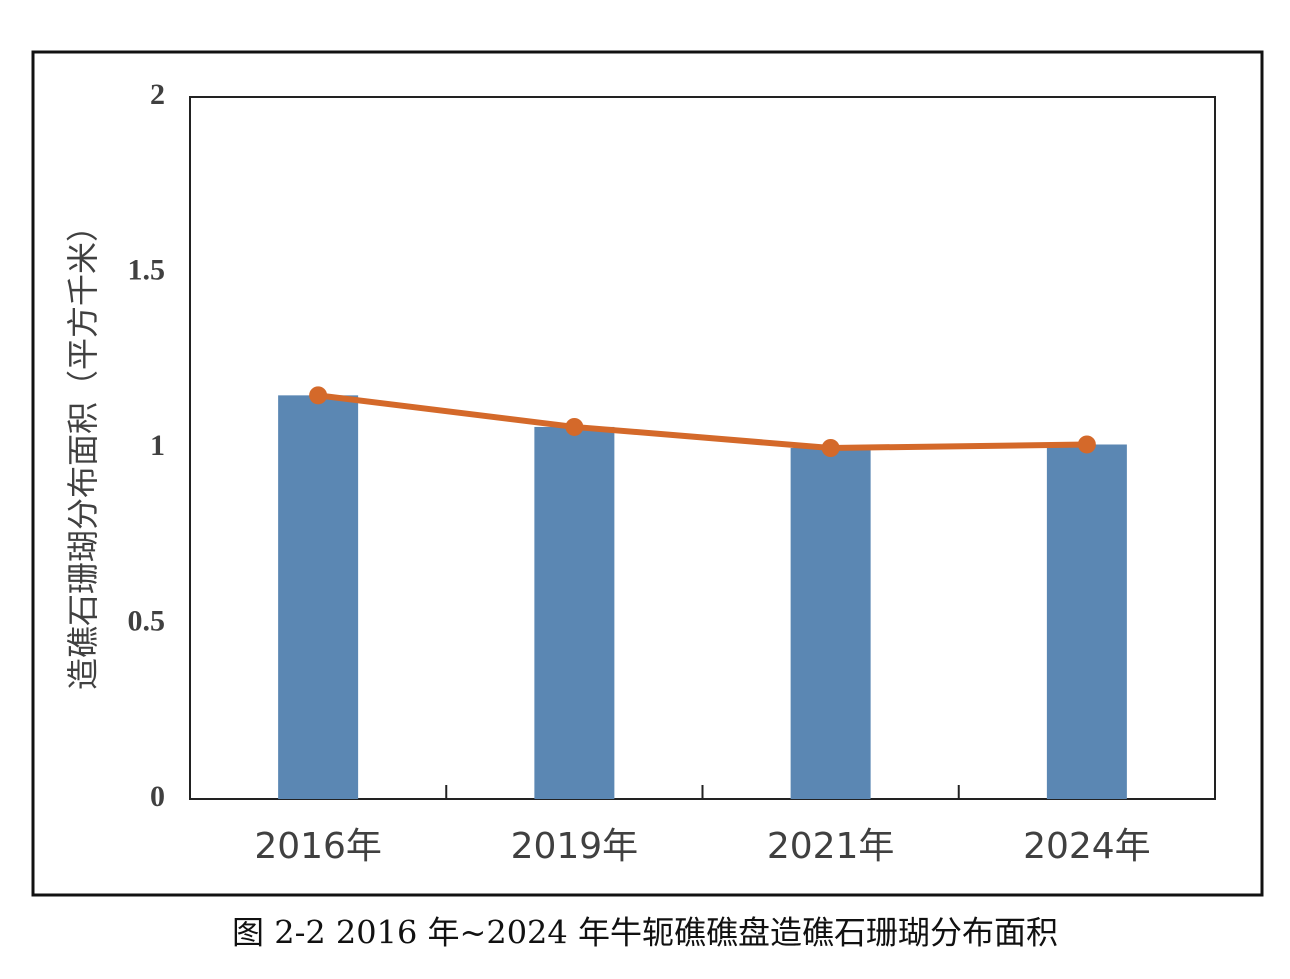  I want to click on y-tick-label: 1, so click(157, 445).